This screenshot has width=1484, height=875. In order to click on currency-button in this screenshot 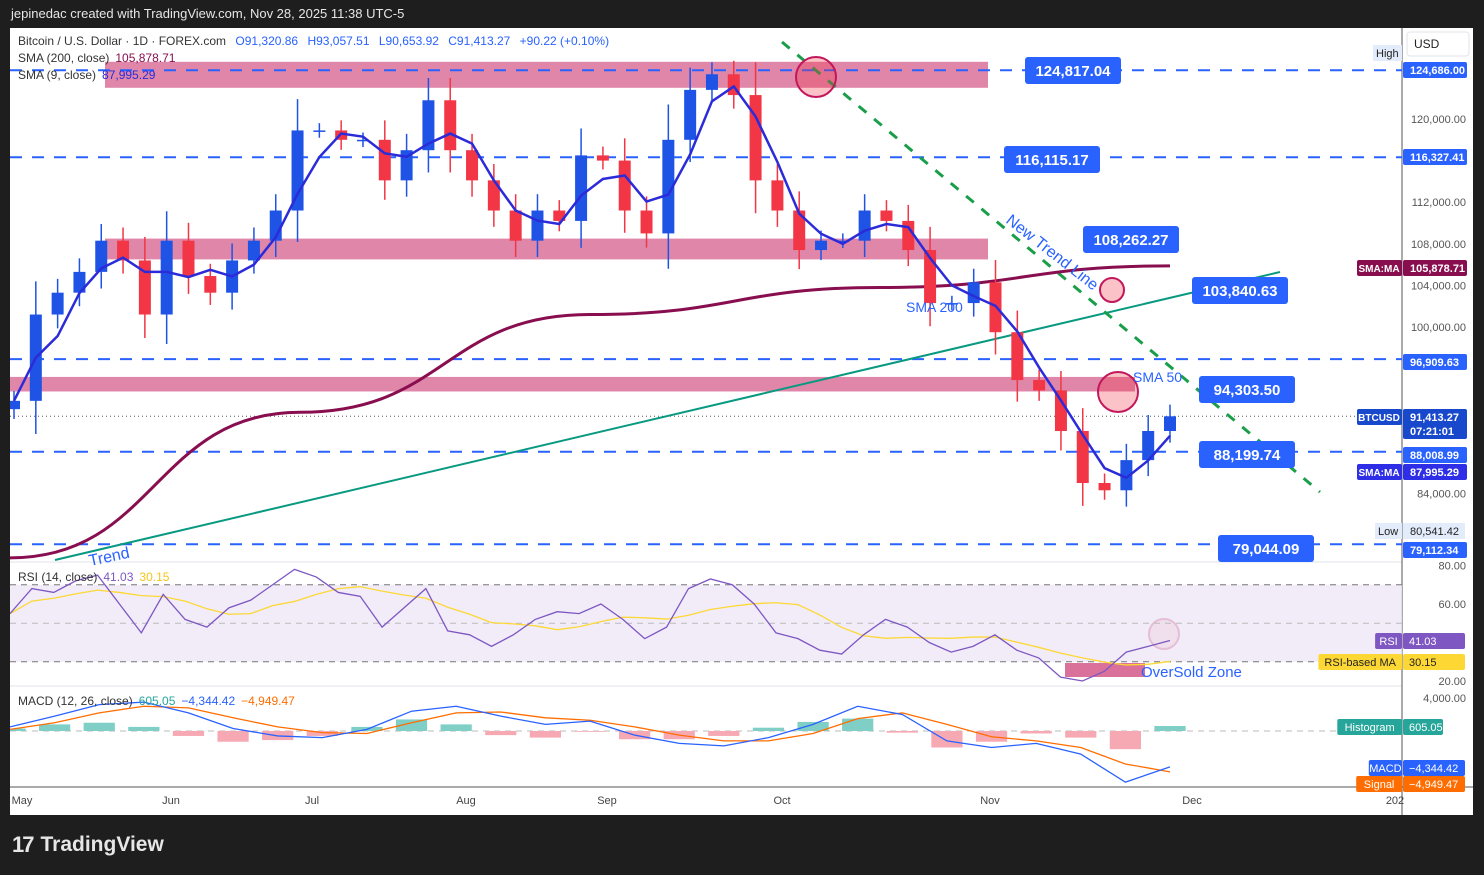, I will do `click(1438, 44)`.